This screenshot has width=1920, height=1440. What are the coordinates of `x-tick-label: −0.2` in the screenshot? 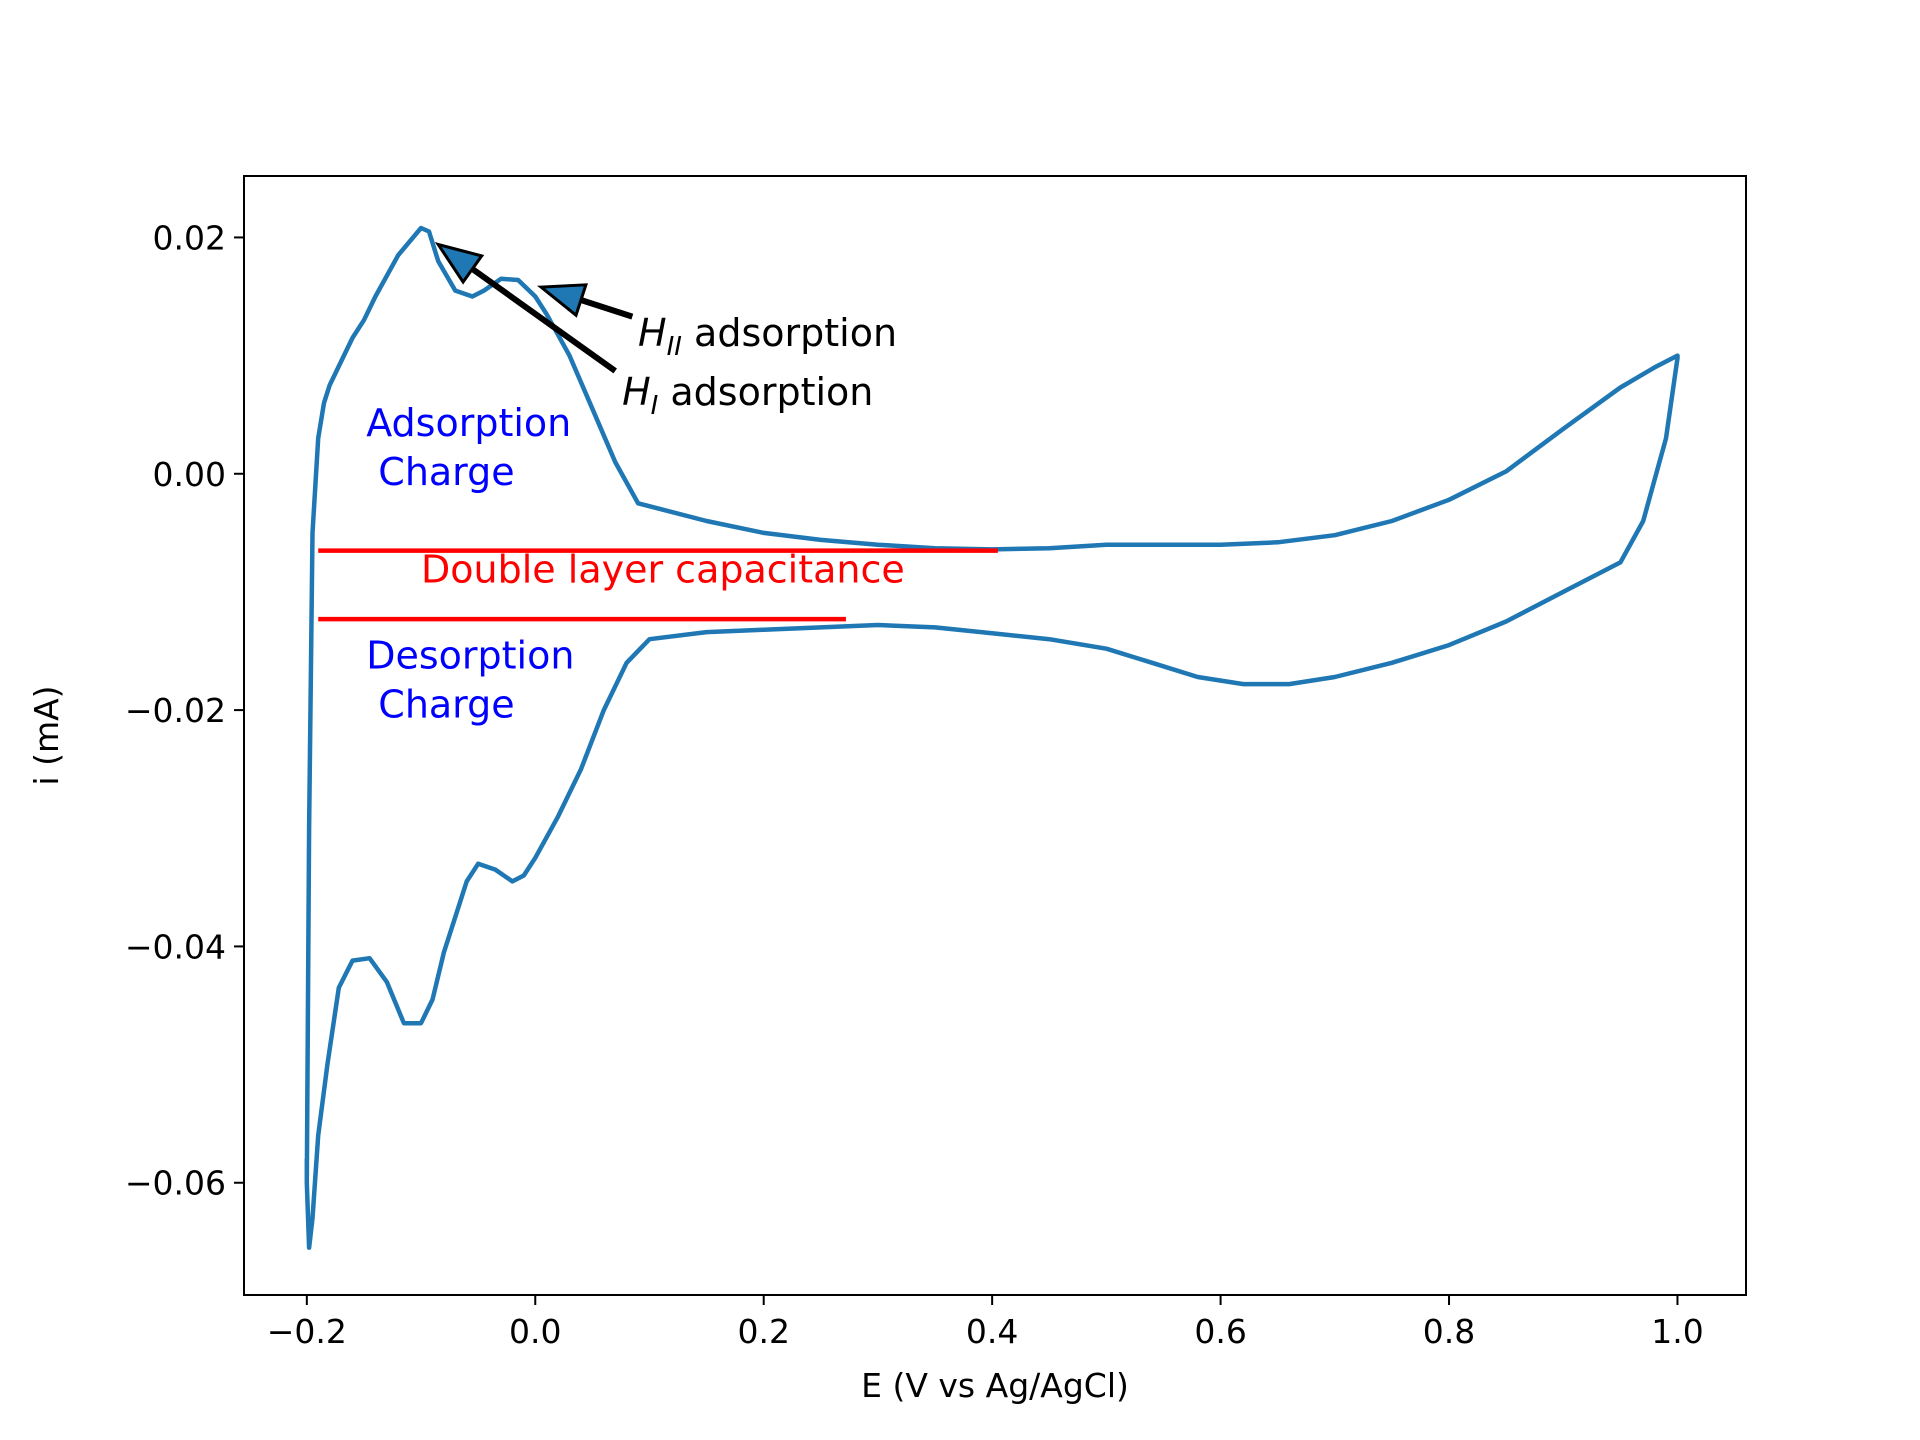 It's located at (307, 1331).